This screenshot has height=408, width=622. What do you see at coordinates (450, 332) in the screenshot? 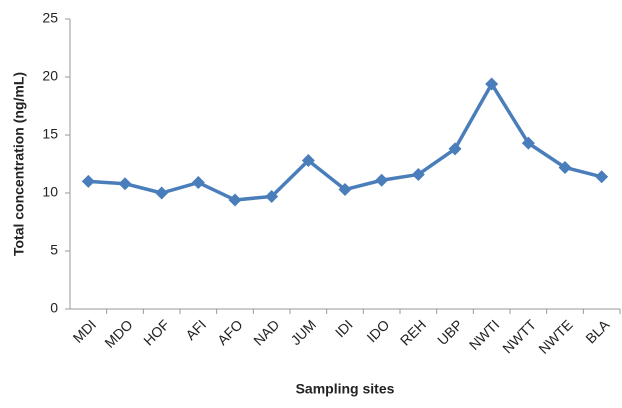
I see `x-tick-label: UBP` at bounding box center [450, 332].